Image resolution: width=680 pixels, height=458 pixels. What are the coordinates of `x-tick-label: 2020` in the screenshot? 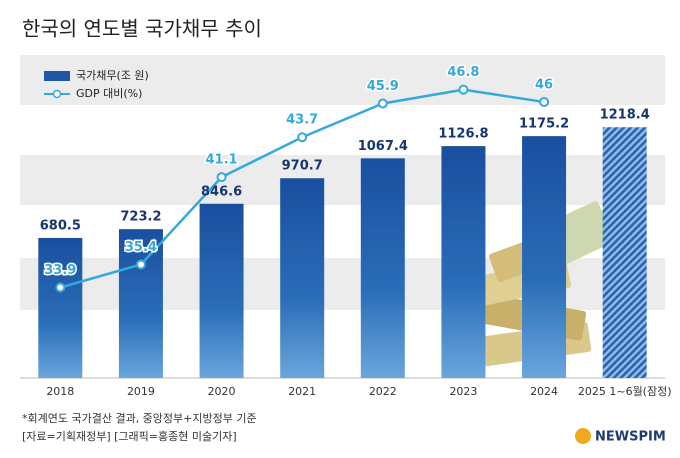 It's located at (222, 391).